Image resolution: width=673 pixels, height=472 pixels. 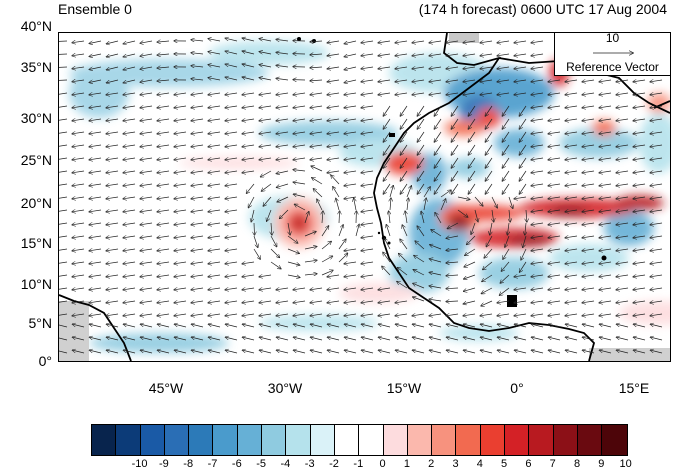 What do you see at coordinates (95, 9) in the screenshot?
I see `plot-title-left: Ensemble 0` at bounding box center [95, 9].